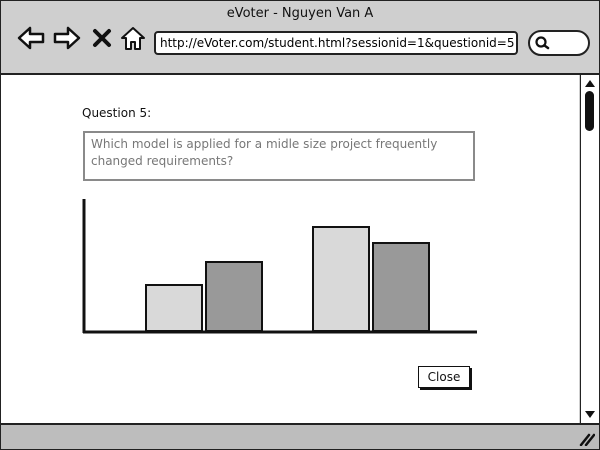  I want to click on search-field, so click(559, 43).